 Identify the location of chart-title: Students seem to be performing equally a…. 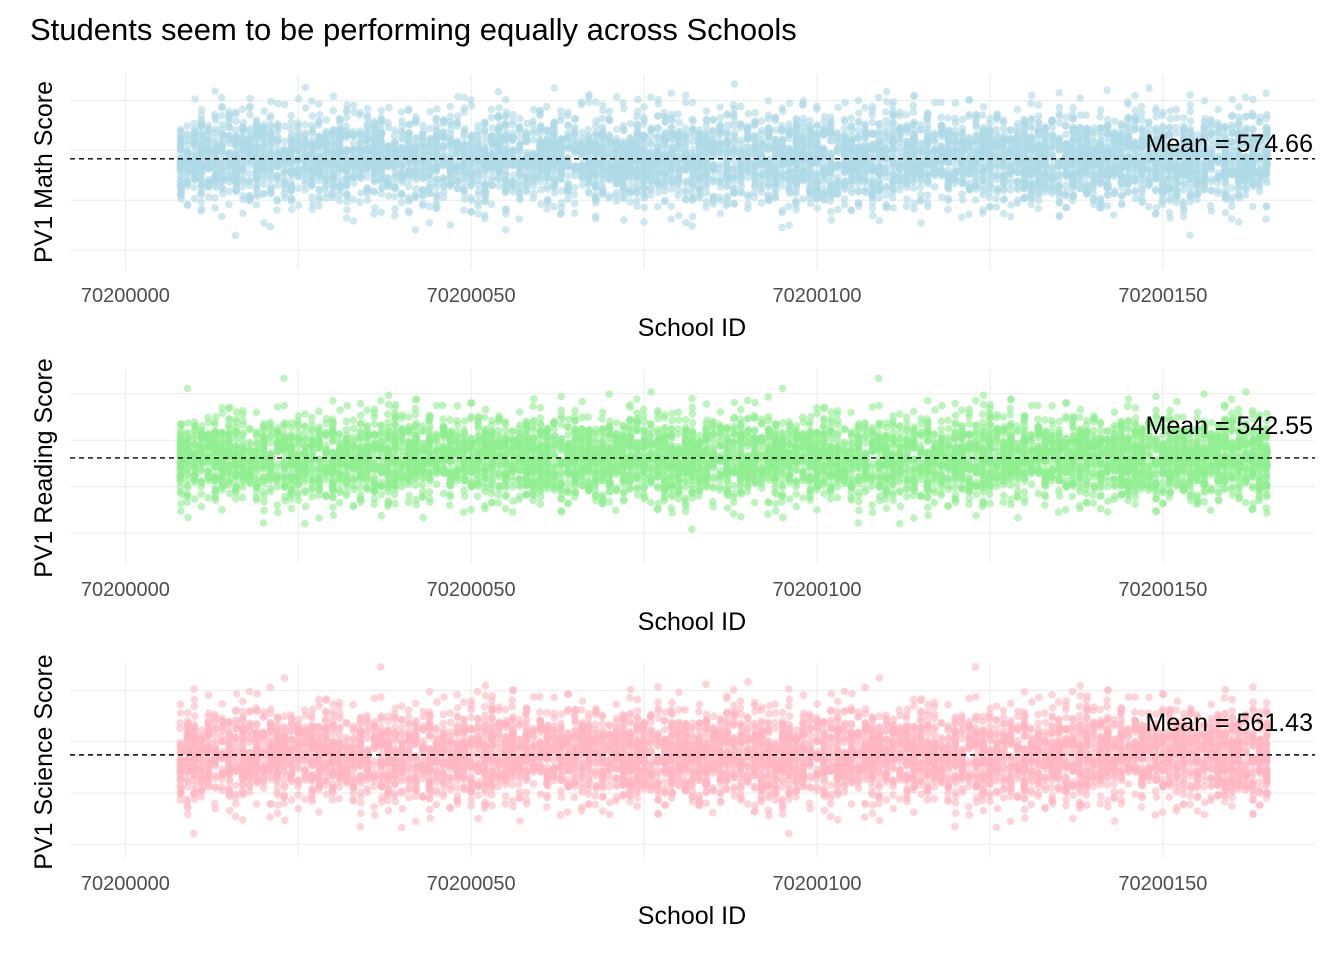
(413, 29).